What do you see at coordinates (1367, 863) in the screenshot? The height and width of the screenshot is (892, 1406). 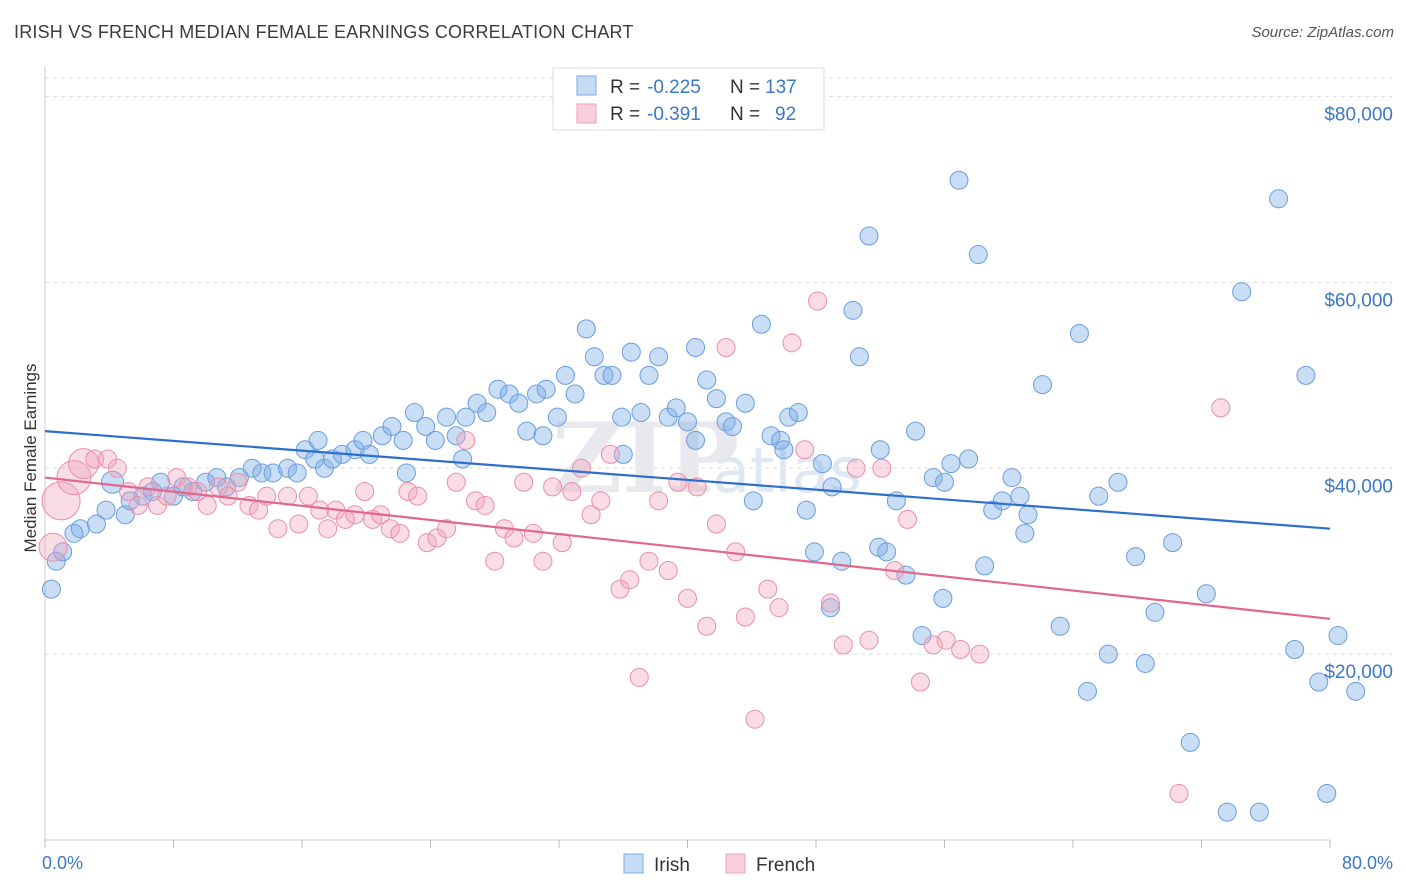 I see `x-tick-label: 80.0%` at bounding box center [1367, 863].